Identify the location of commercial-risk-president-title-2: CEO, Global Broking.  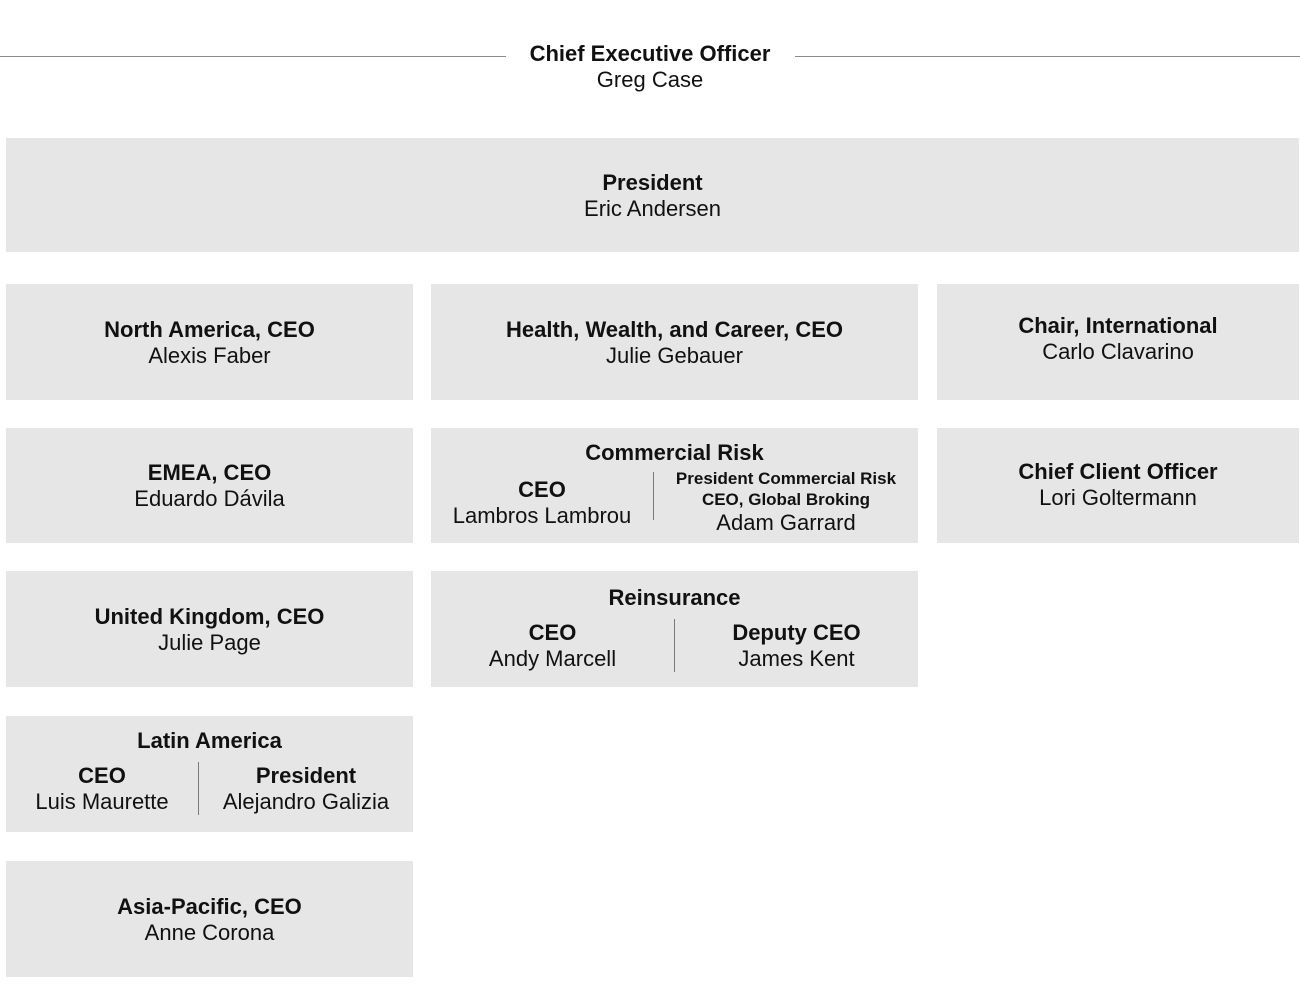
(786, 499).